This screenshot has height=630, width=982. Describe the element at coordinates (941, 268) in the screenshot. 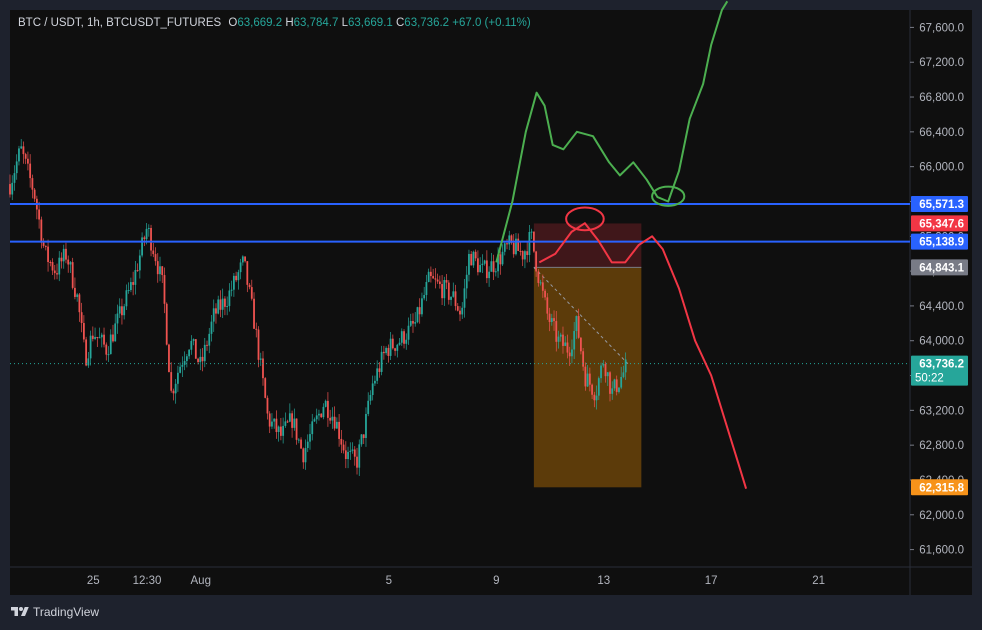

I see `price-badge-label: 64,843.1` at that location.